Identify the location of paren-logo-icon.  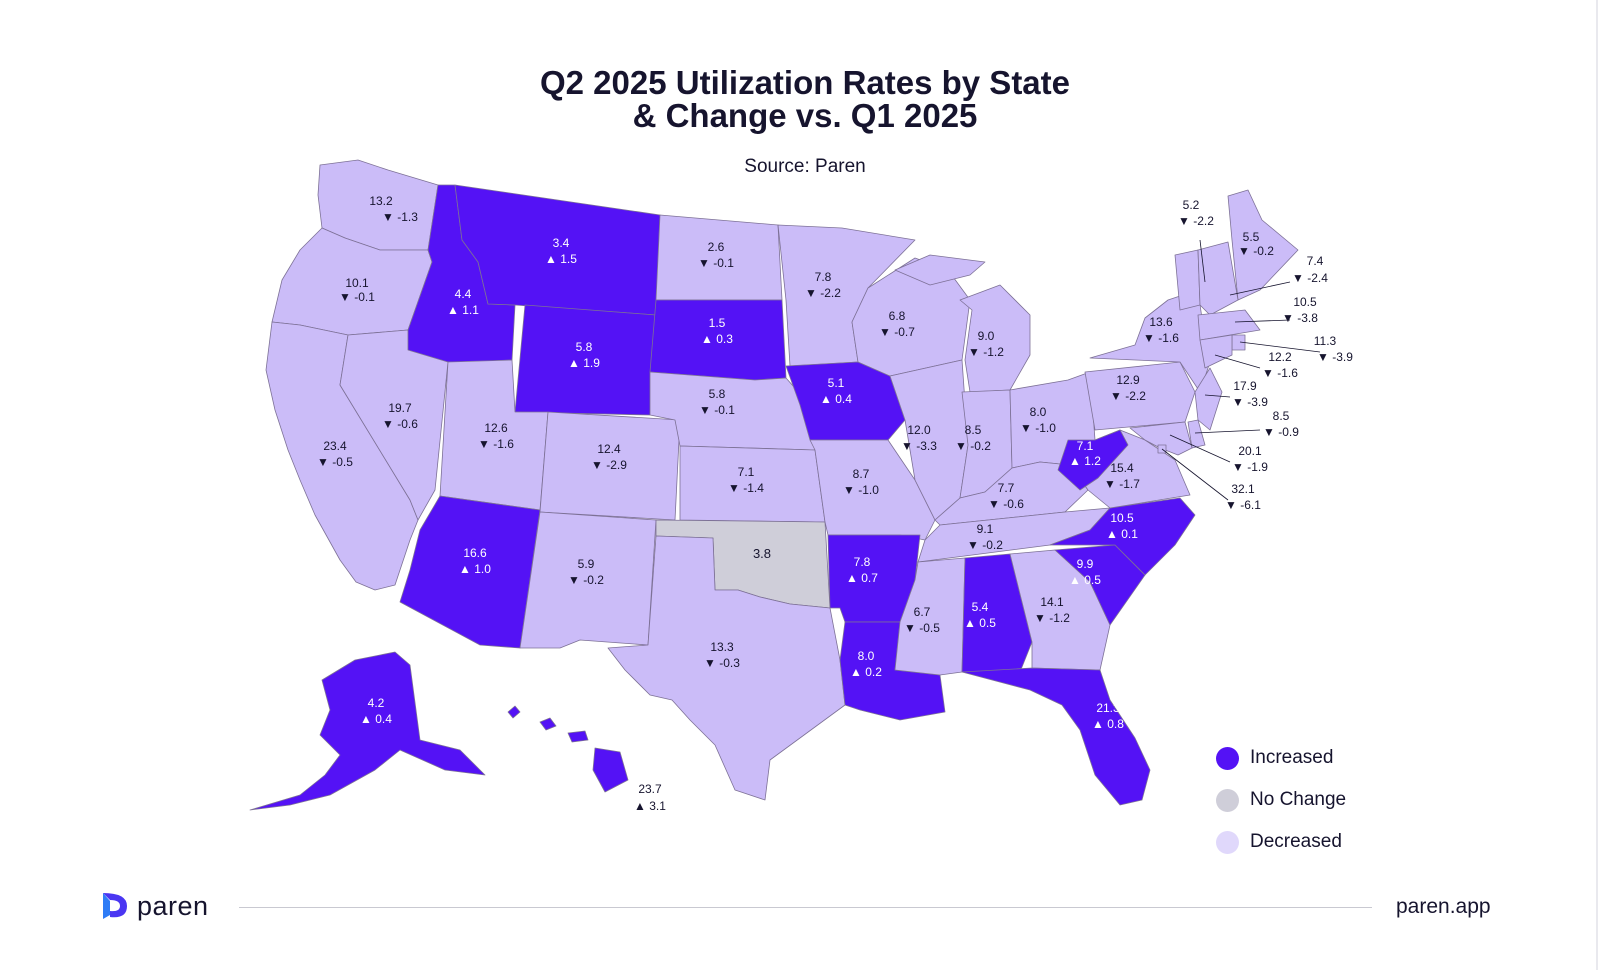
(115, 906).